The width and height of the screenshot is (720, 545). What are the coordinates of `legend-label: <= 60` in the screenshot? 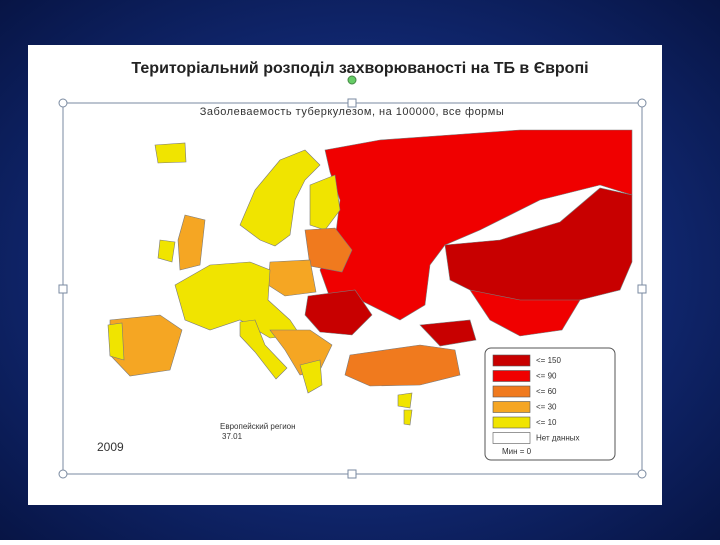 It's located at (546, 391).